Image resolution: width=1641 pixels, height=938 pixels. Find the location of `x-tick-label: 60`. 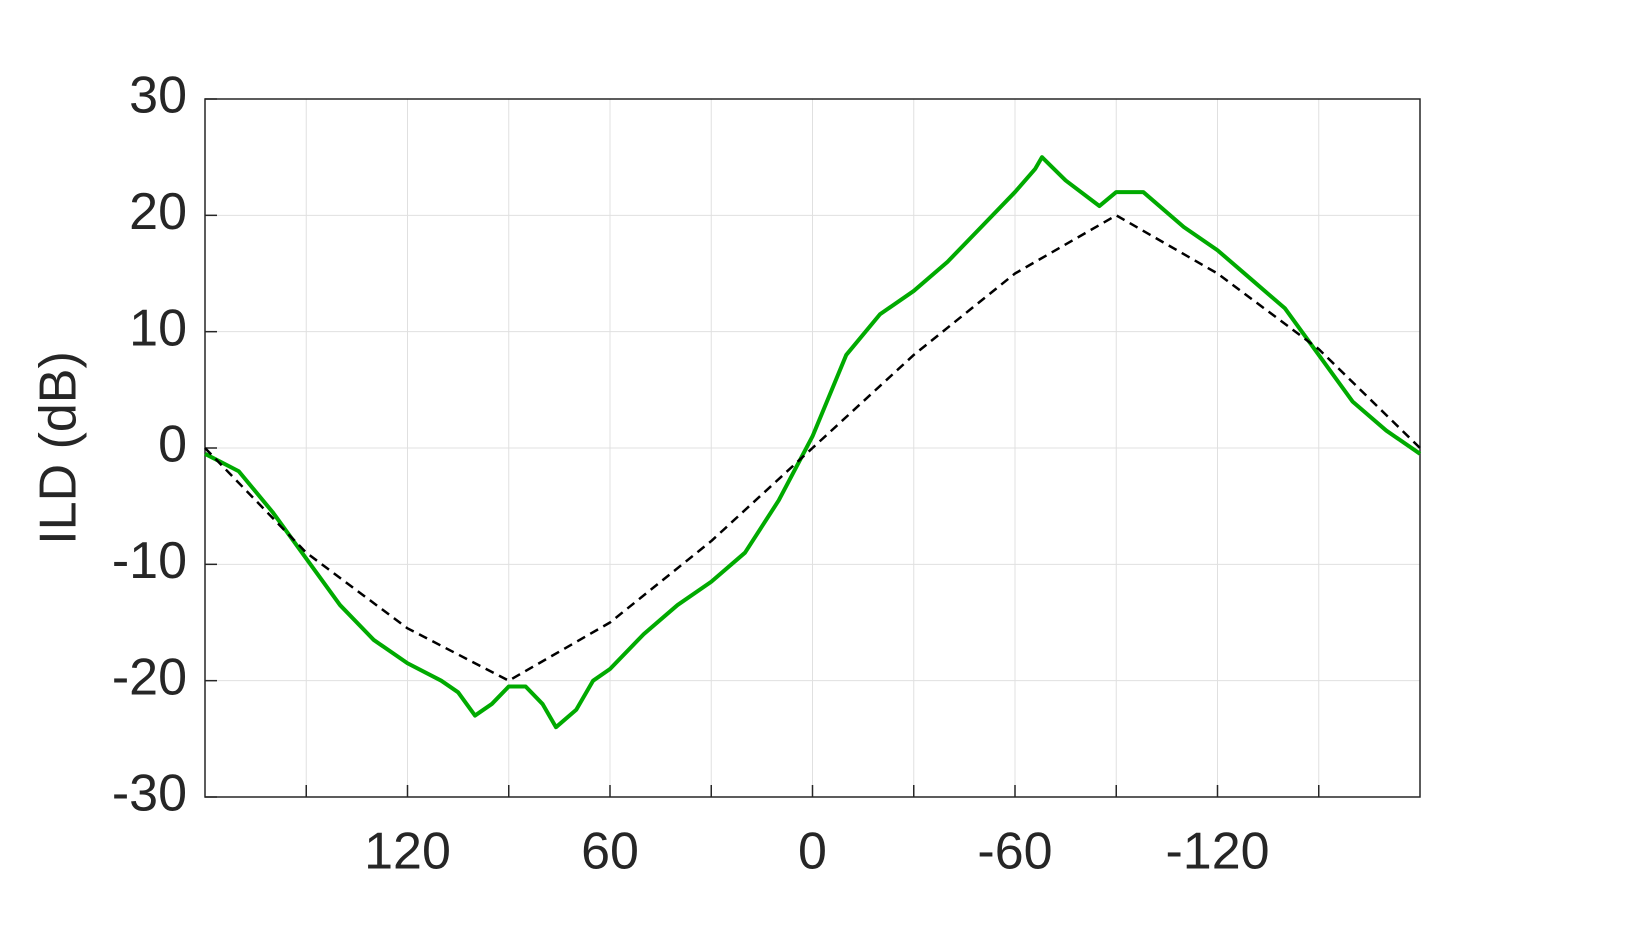

x-tick-label: 60 is located at coordinates (610, 852).